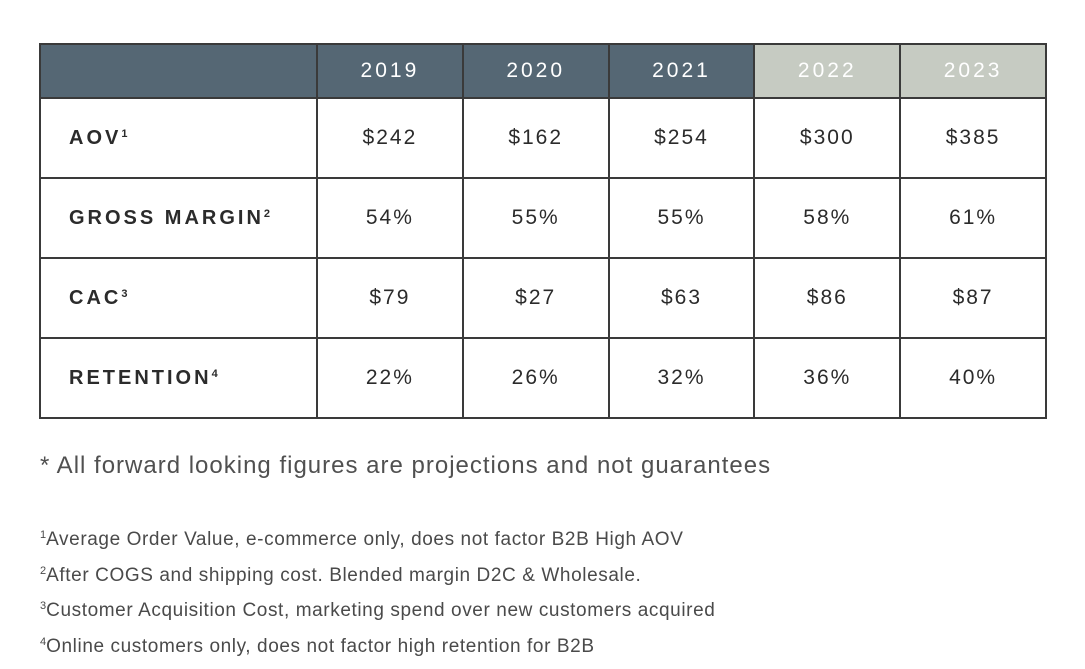 This screenshot has width=1085, height=669. What do you see at coordinates (178, 71) in the screenshot?
I see `header-corner-cell` at bounding box center [178, 71].